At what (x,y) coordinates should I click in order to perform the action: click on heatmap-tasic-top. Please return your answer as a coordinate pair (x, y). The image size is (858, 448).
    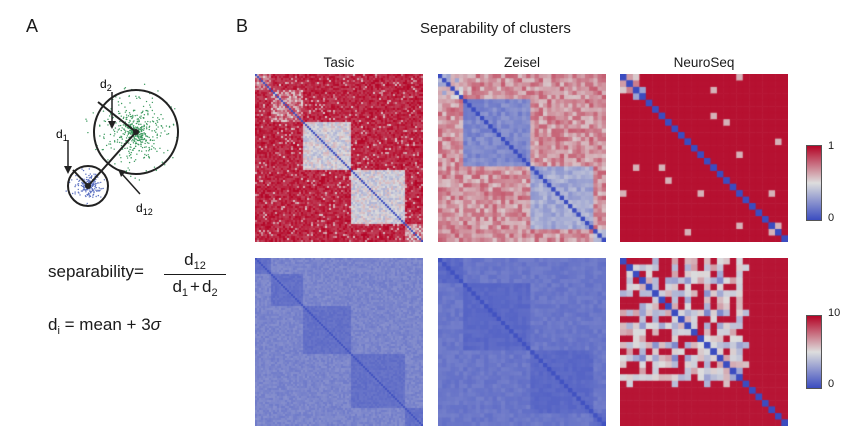
    Looking at the image, I should click on (339, 158).